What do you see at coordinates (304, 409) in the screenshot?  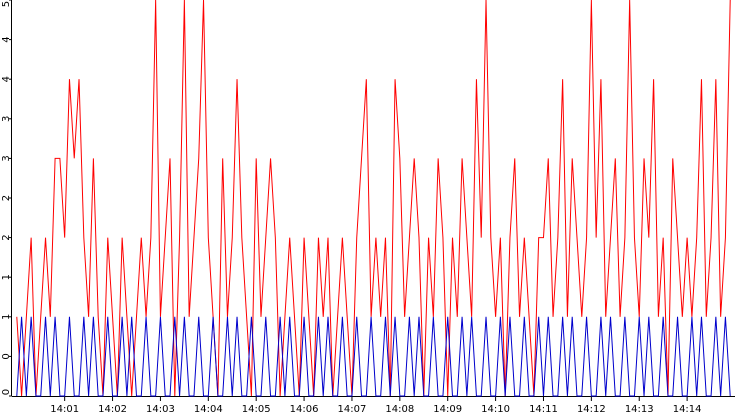 I see `x-tick-label: 14:06` at bounding box center [304, 409].